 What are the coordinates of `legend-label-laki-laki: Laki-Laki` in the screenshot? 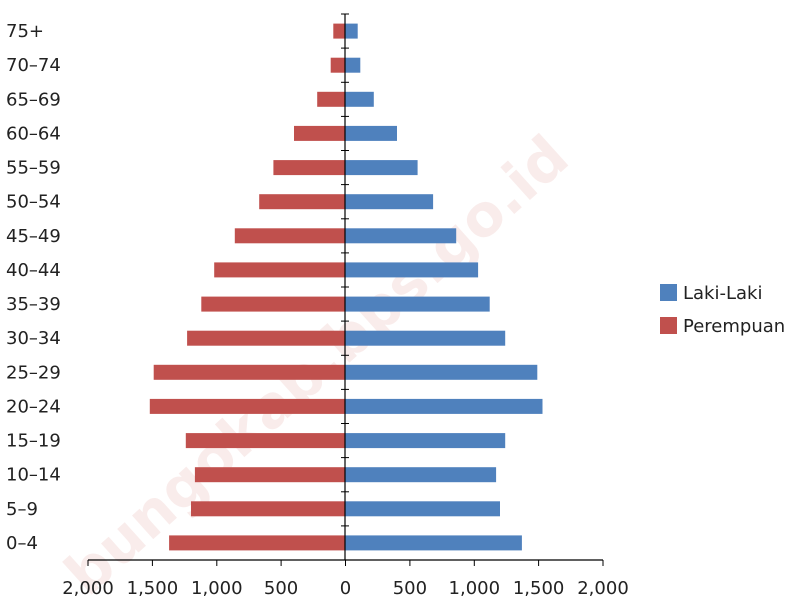 It's located at (722, 293).